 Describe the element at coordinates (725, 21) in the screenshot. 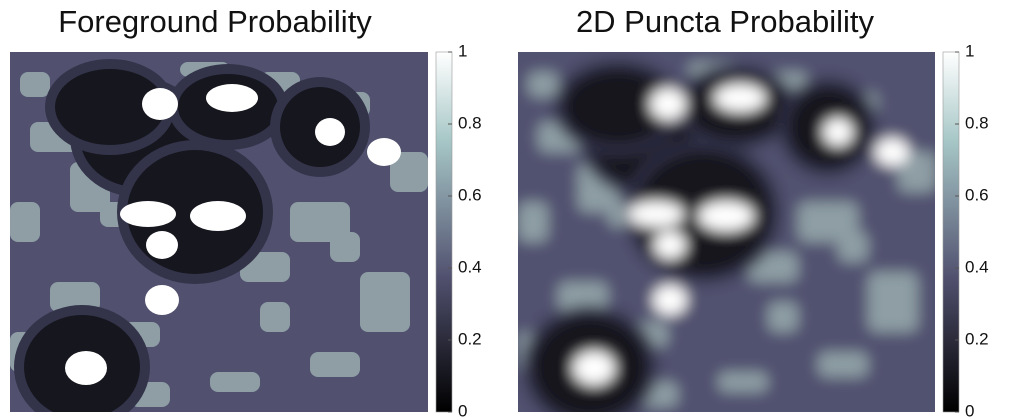

I see `panel-title: 2D Puncta Probability` at that location.